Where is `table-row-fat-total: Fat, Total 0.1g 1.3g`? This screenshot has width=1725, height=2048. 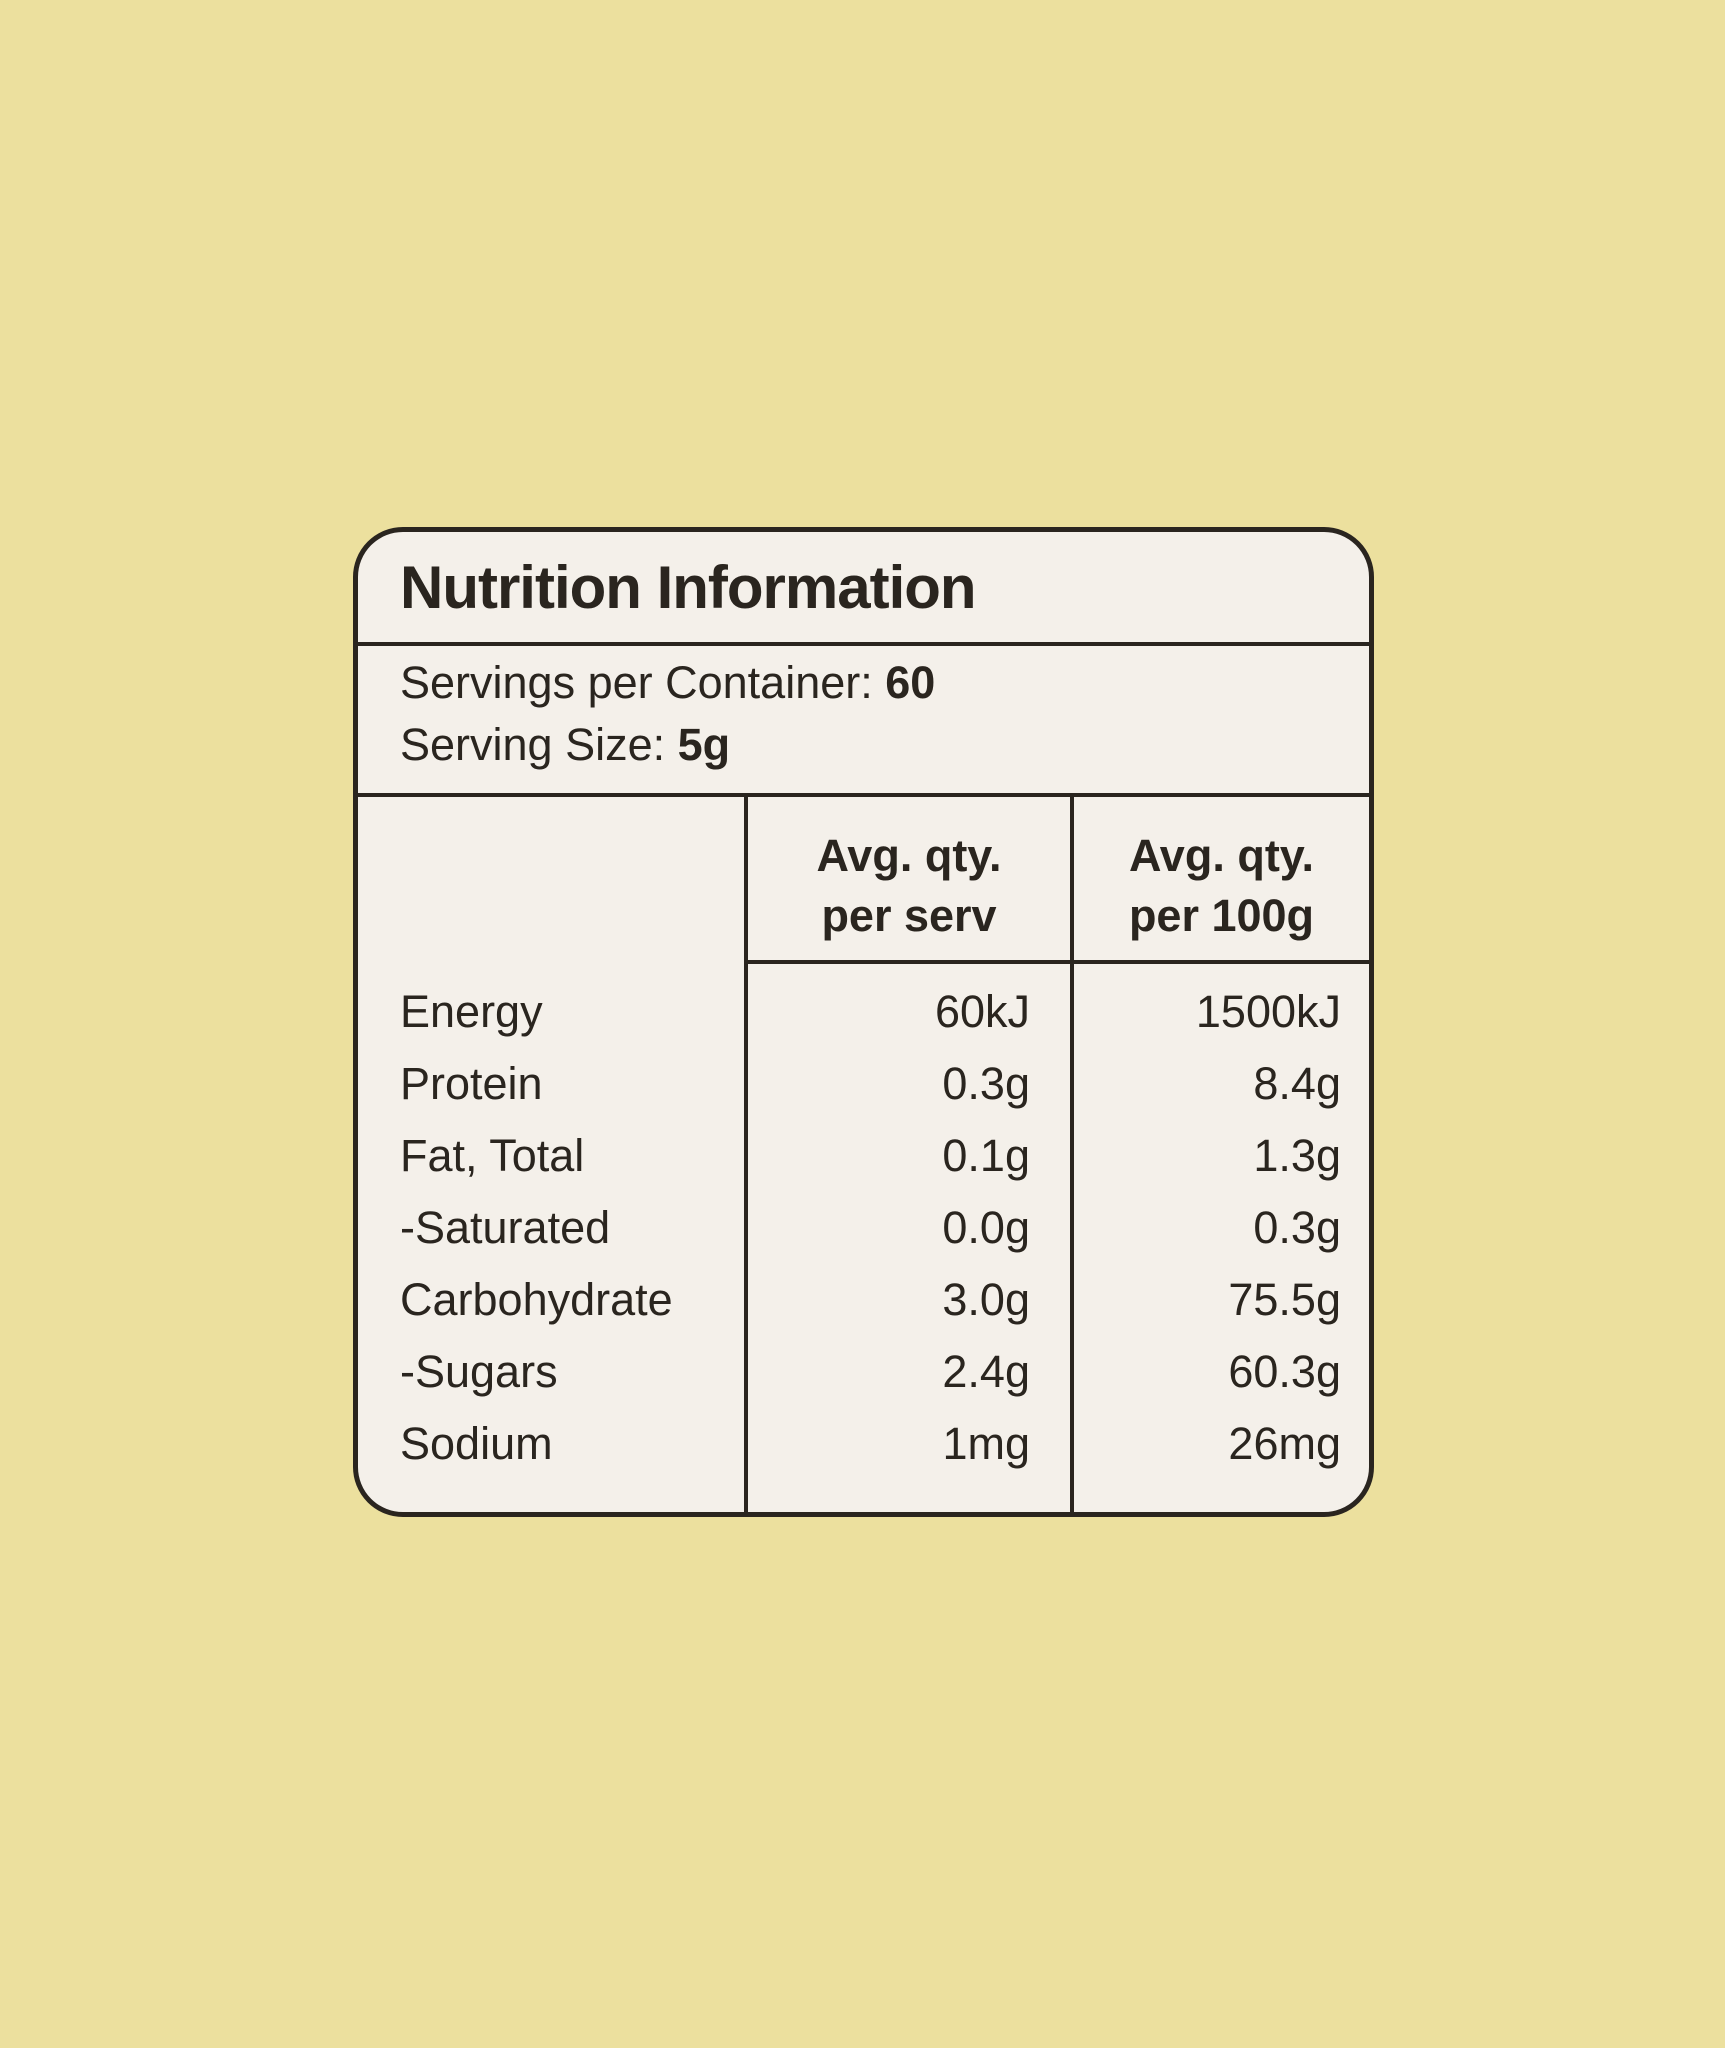 table-row-fat-total: Fat, Total 0.1g 1.3g is located at coordinates (863, 1156).